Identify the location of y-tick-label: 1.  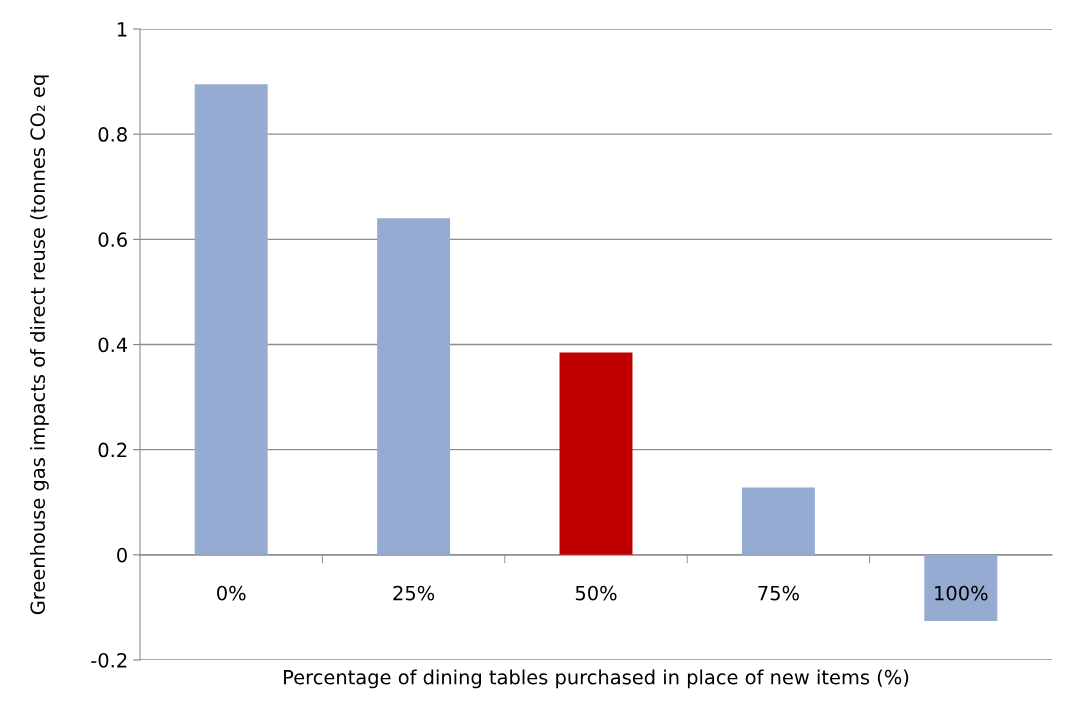
(122, 29).